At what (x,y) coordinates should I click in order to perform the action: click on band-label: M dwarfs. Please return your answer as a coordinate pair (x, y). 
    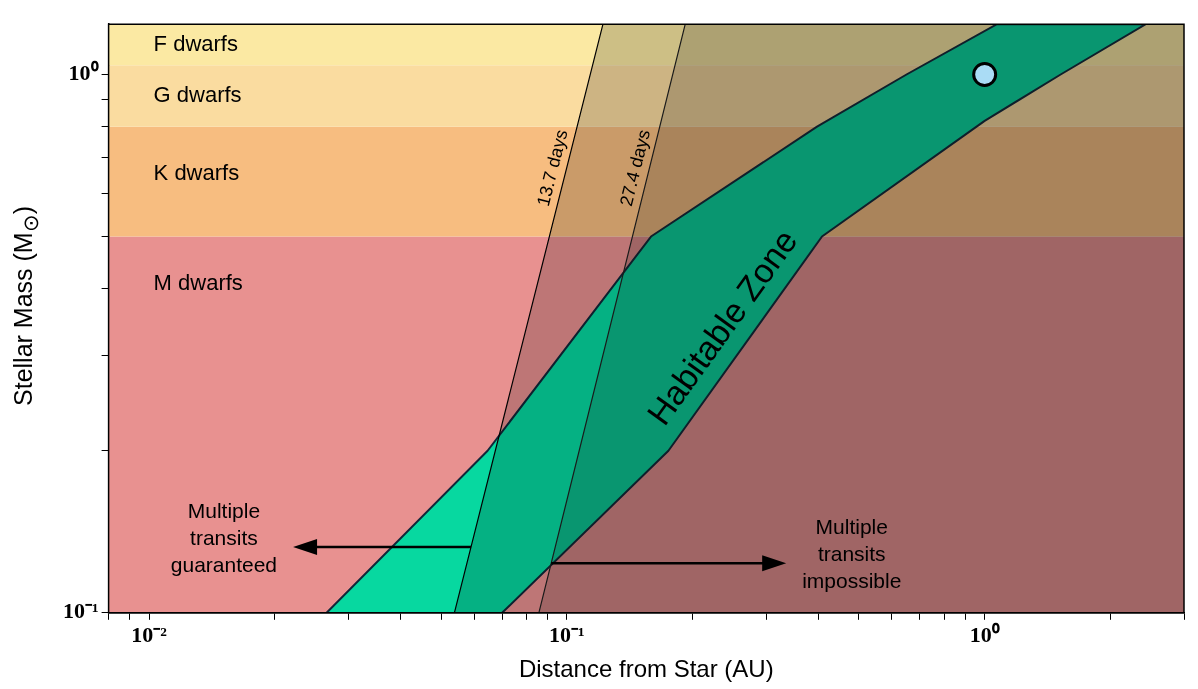
    Looking at the image, I should click on (198, 282).